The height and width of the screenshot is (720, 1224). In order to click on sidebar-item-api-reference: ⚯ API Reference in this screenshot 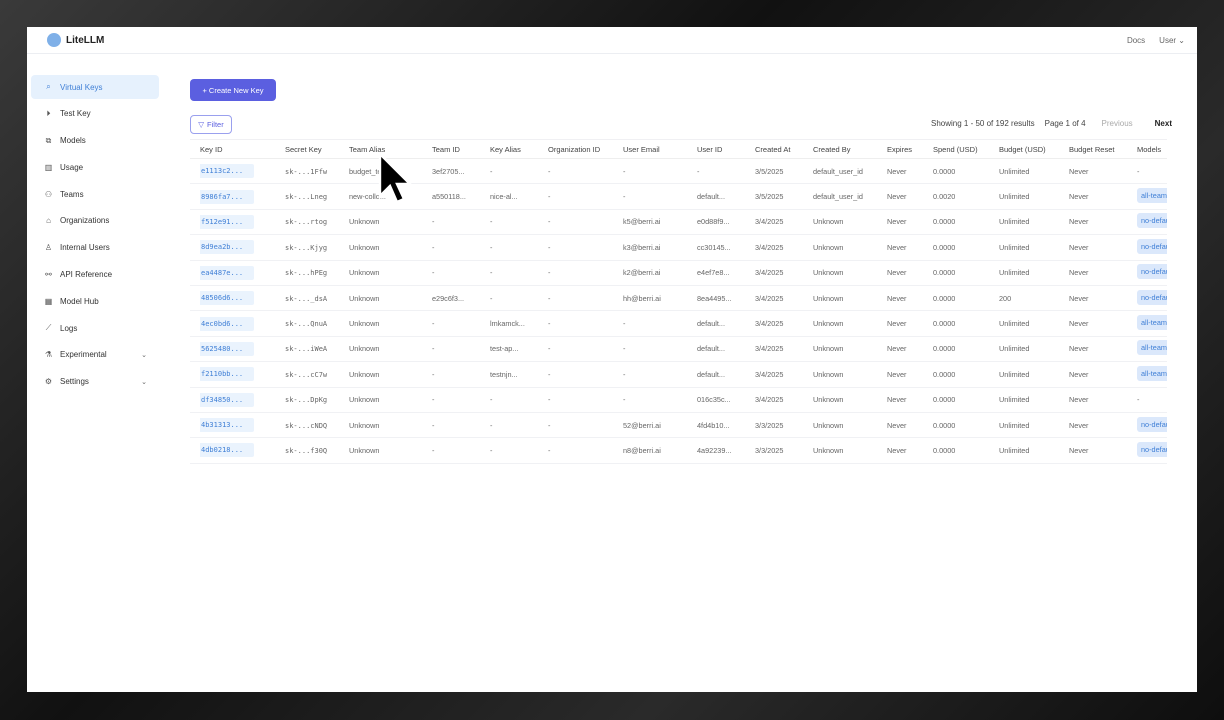, I will do `click(95, 275)`.